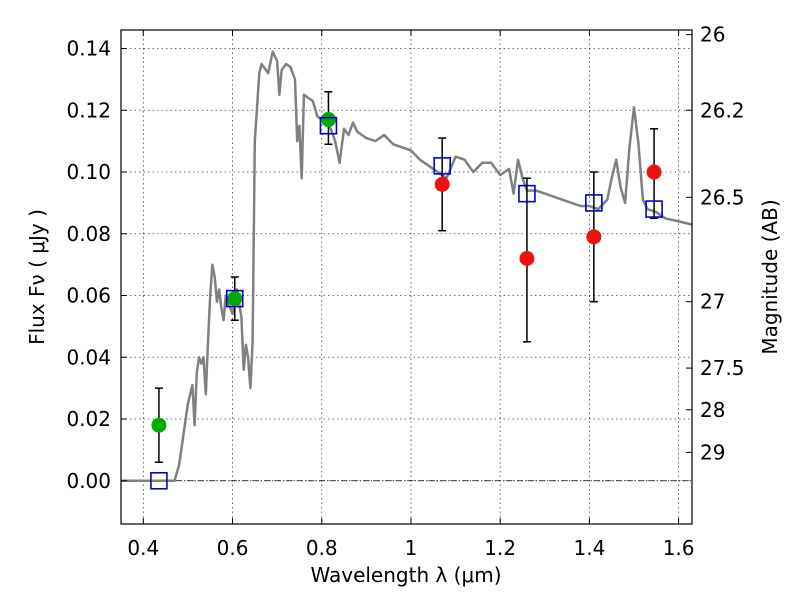 Image resolution: width=800 pixels, height=600 pixels. Describe the element at coordinates (88, 481) in the screenshot. I see `y-tick-label: 0.00` at that location.